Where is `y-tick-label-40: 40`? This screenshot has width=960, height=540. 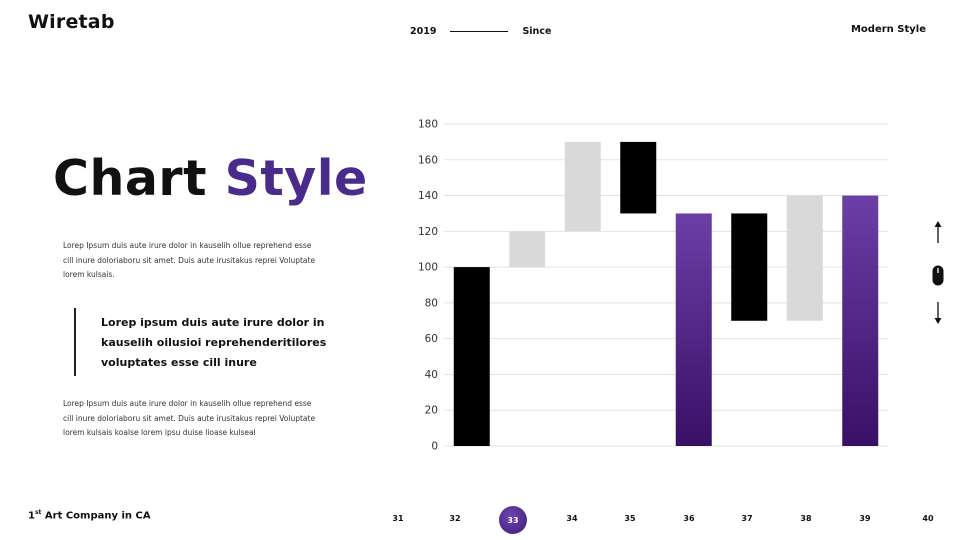
y-tick-label-40: 40 is located at coordinates (431, 375).